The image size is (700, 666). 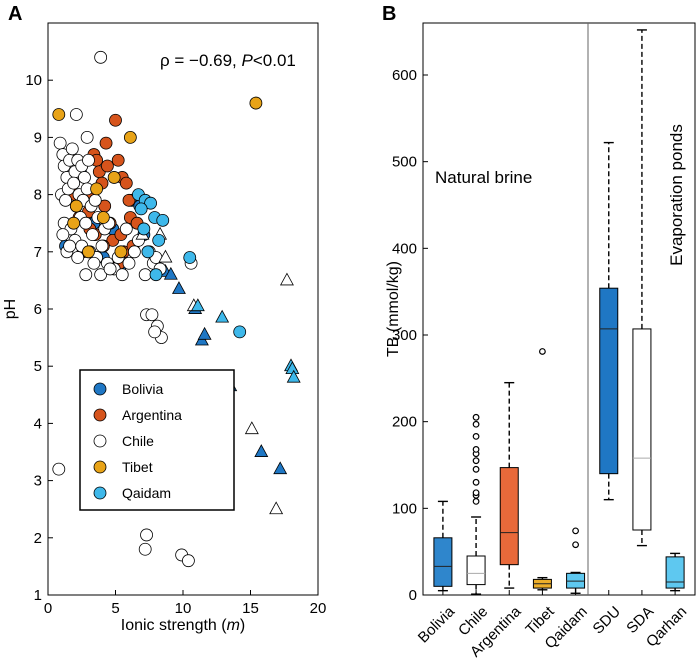 What do you see at coordinates (137, 441) in the screenshot?
I see `legend-items: Bolivia Argentina Chile Tibet Qaidam` at bounding box center [137, 441].